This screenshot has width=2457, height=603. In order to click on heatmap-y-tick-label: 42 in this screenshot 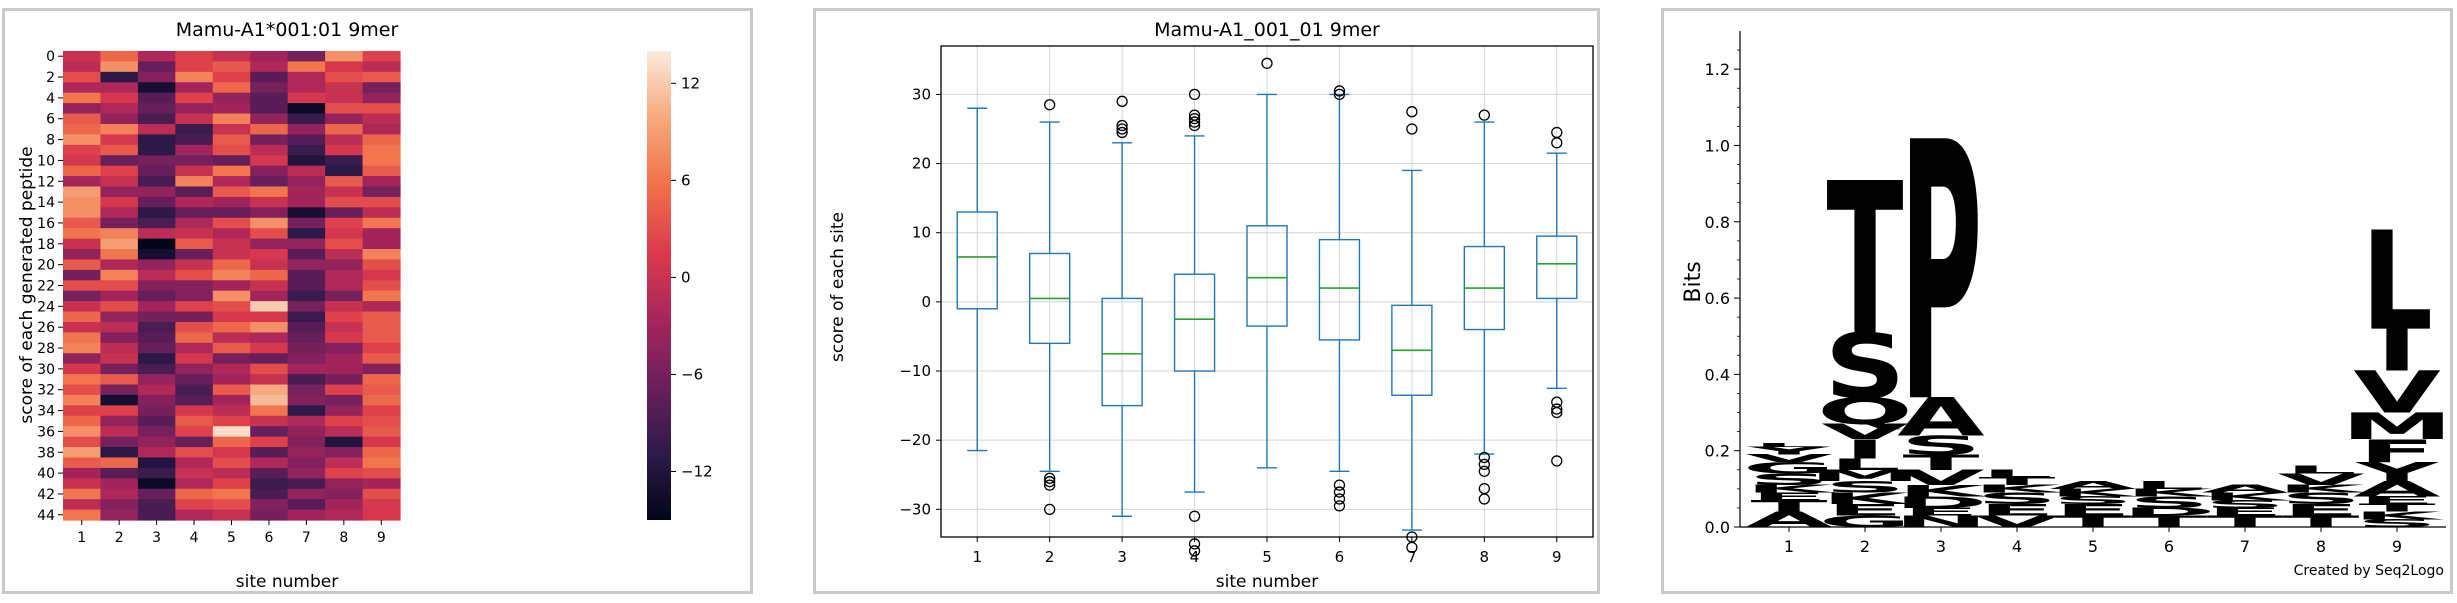, I will do `click(46, 495)`.